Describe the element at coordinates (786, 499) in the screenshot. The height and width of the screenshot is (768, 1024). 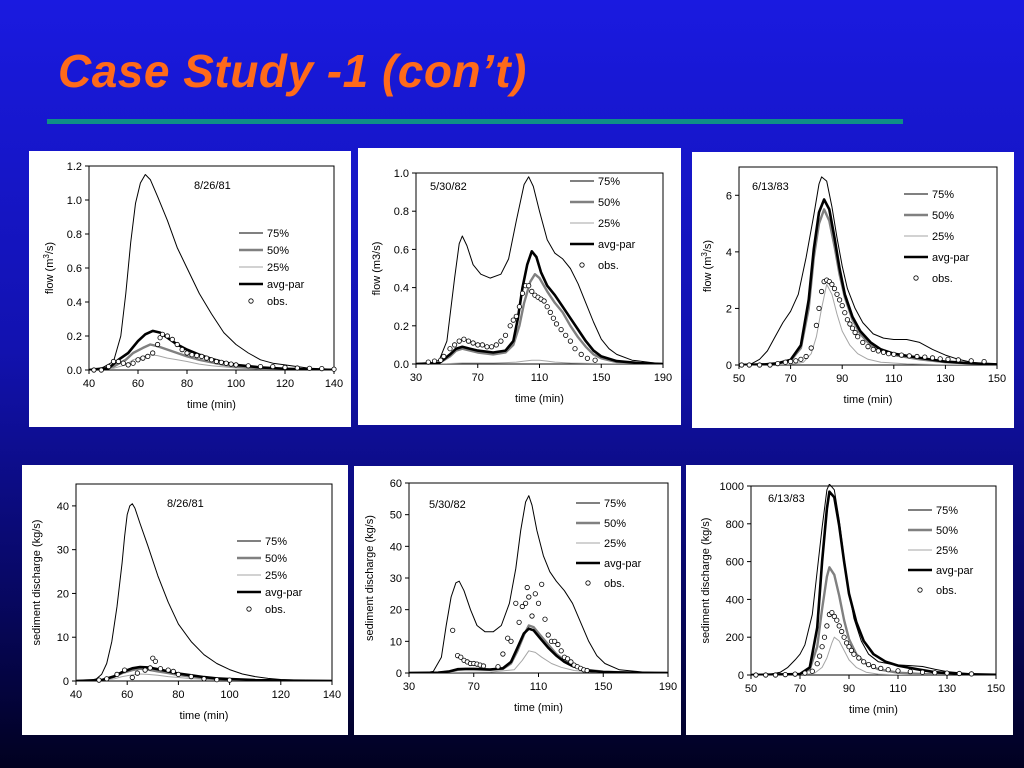
I see `chart-title: 6/13/83` at that location.